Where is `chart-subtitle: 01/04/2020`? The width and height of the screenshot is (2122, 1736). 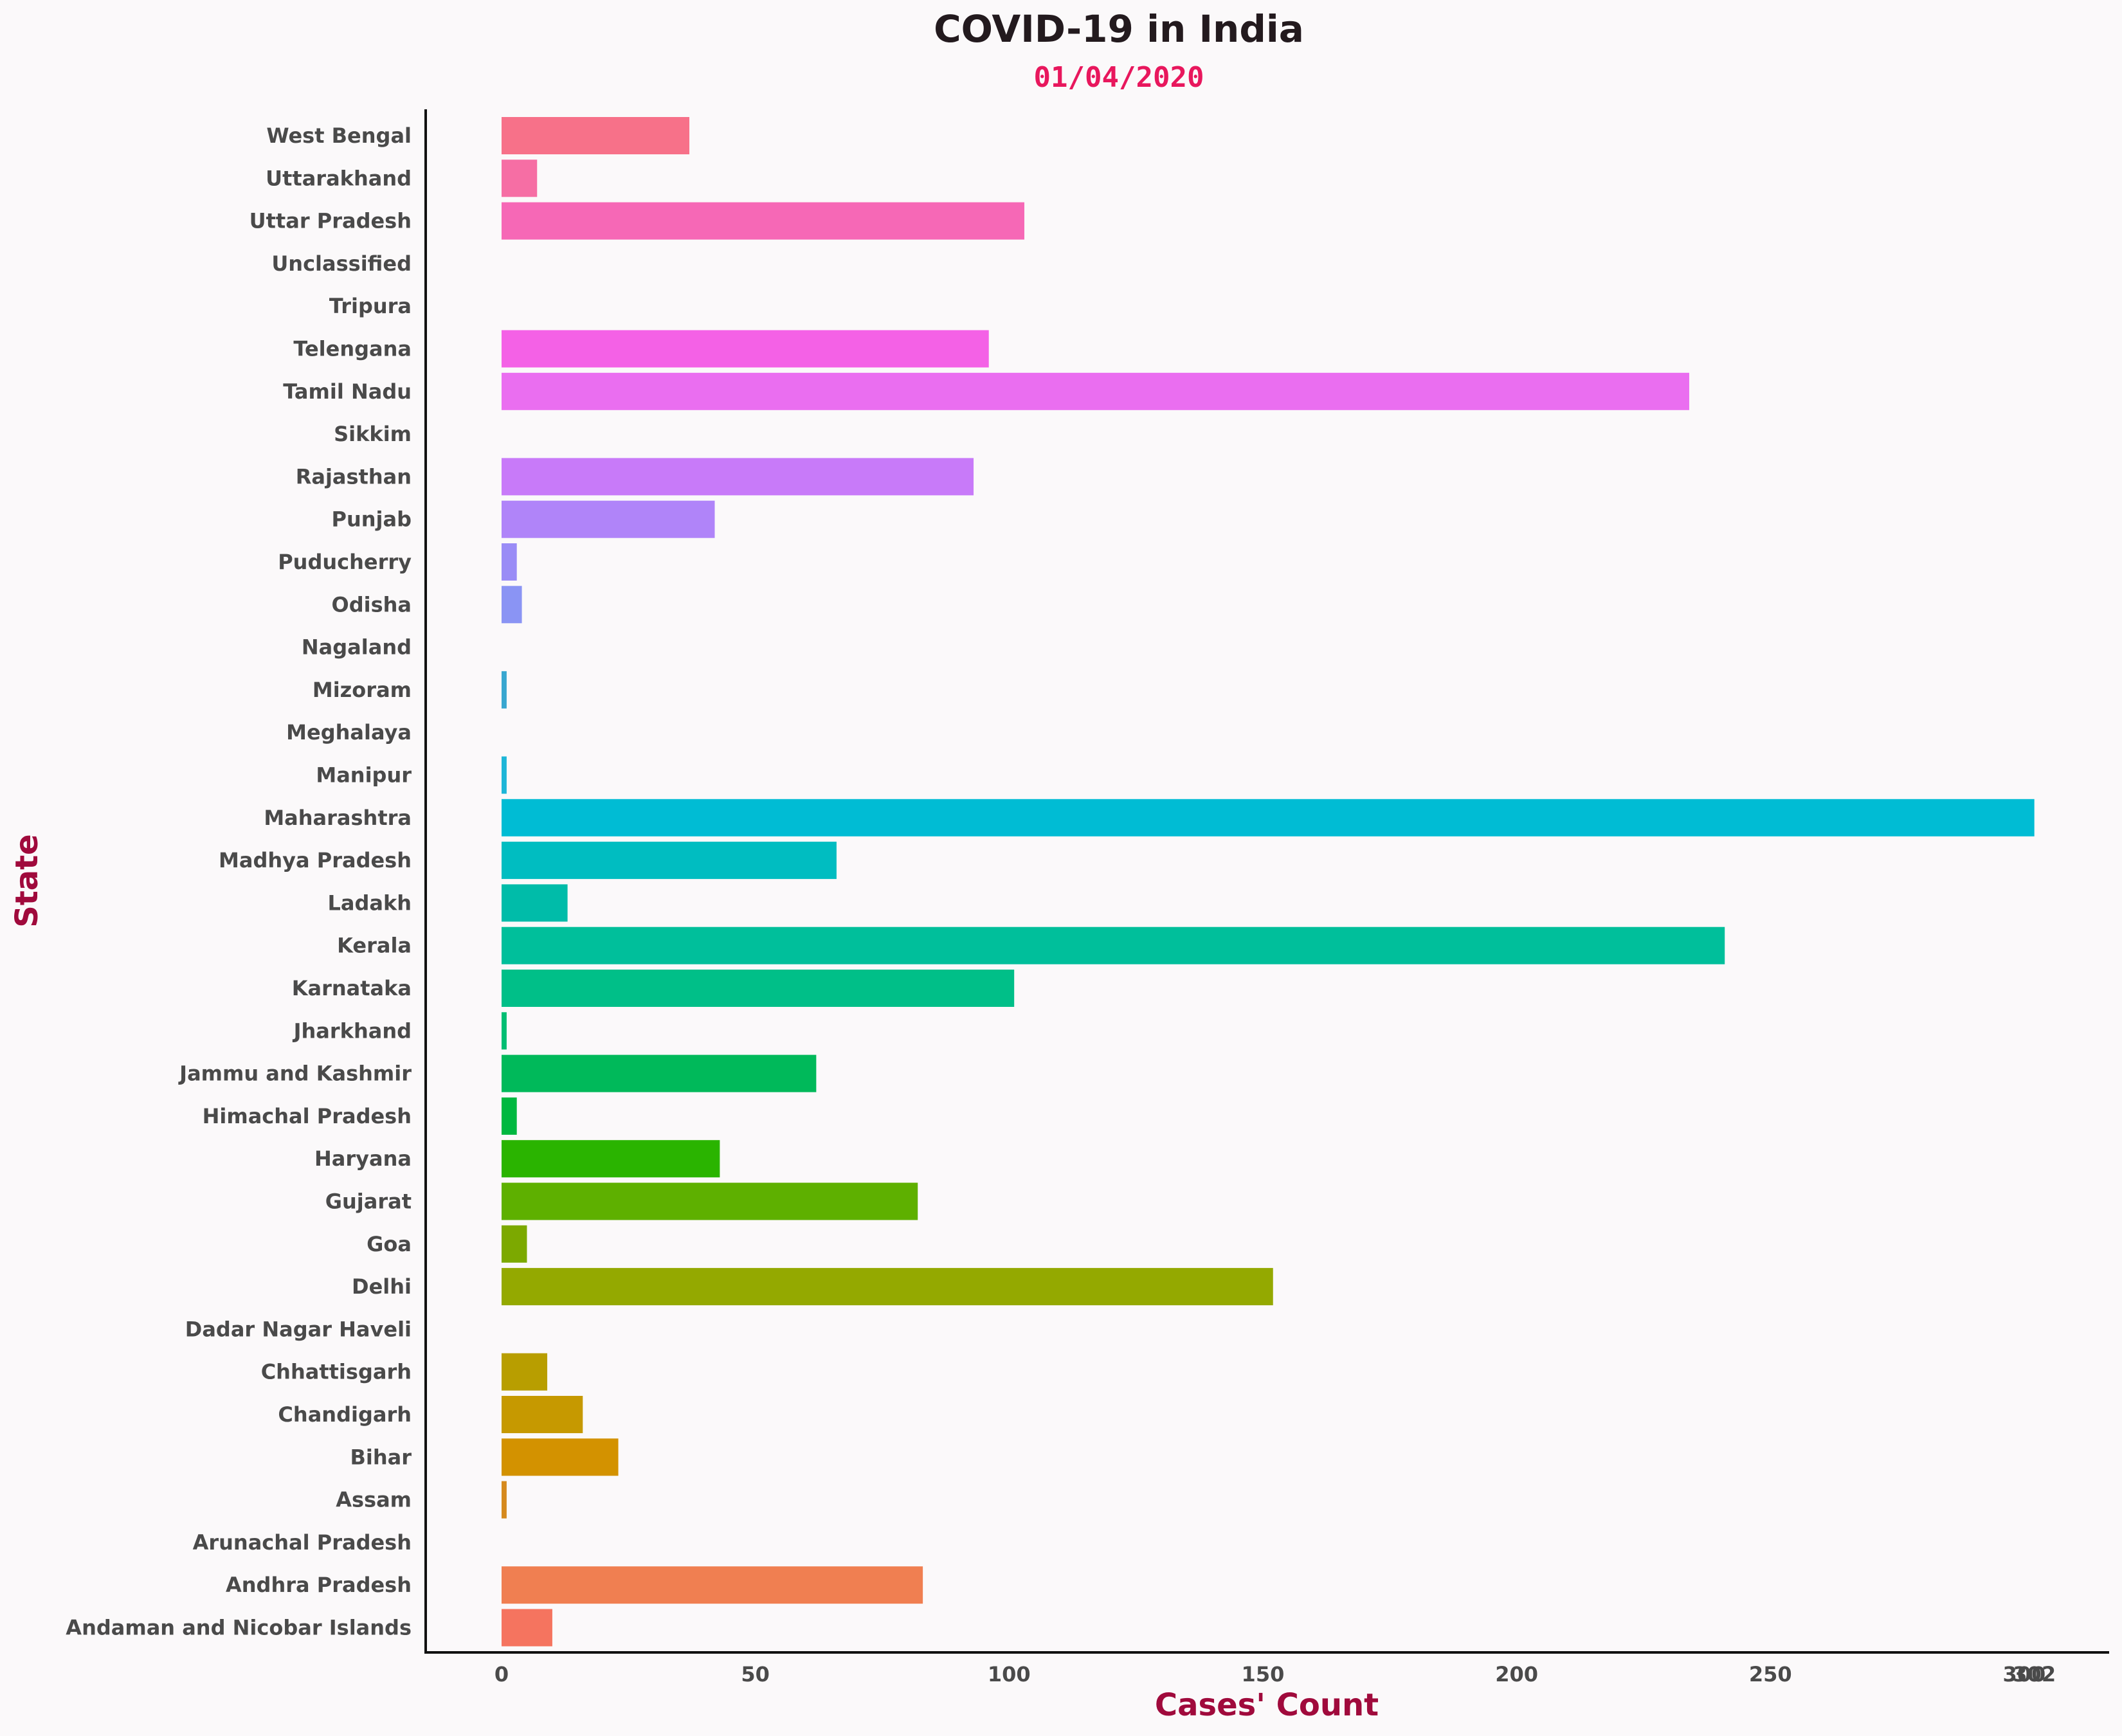 chart-subtitle: 01/04/2020 is located at coordinates (1119, 77).